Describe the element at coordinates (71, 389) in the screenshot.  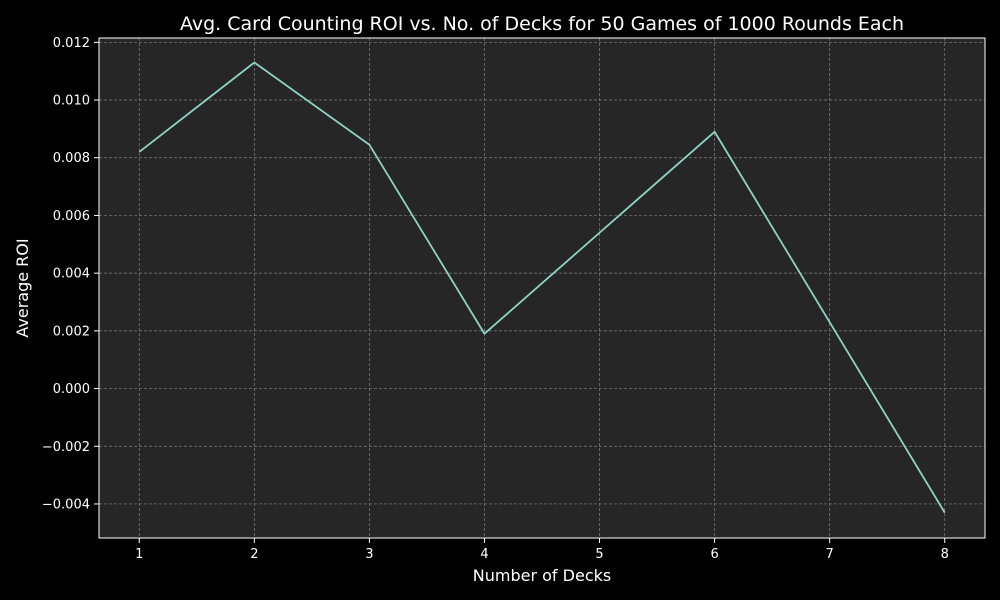
I see `y-tick-label: 0.000` at that location.